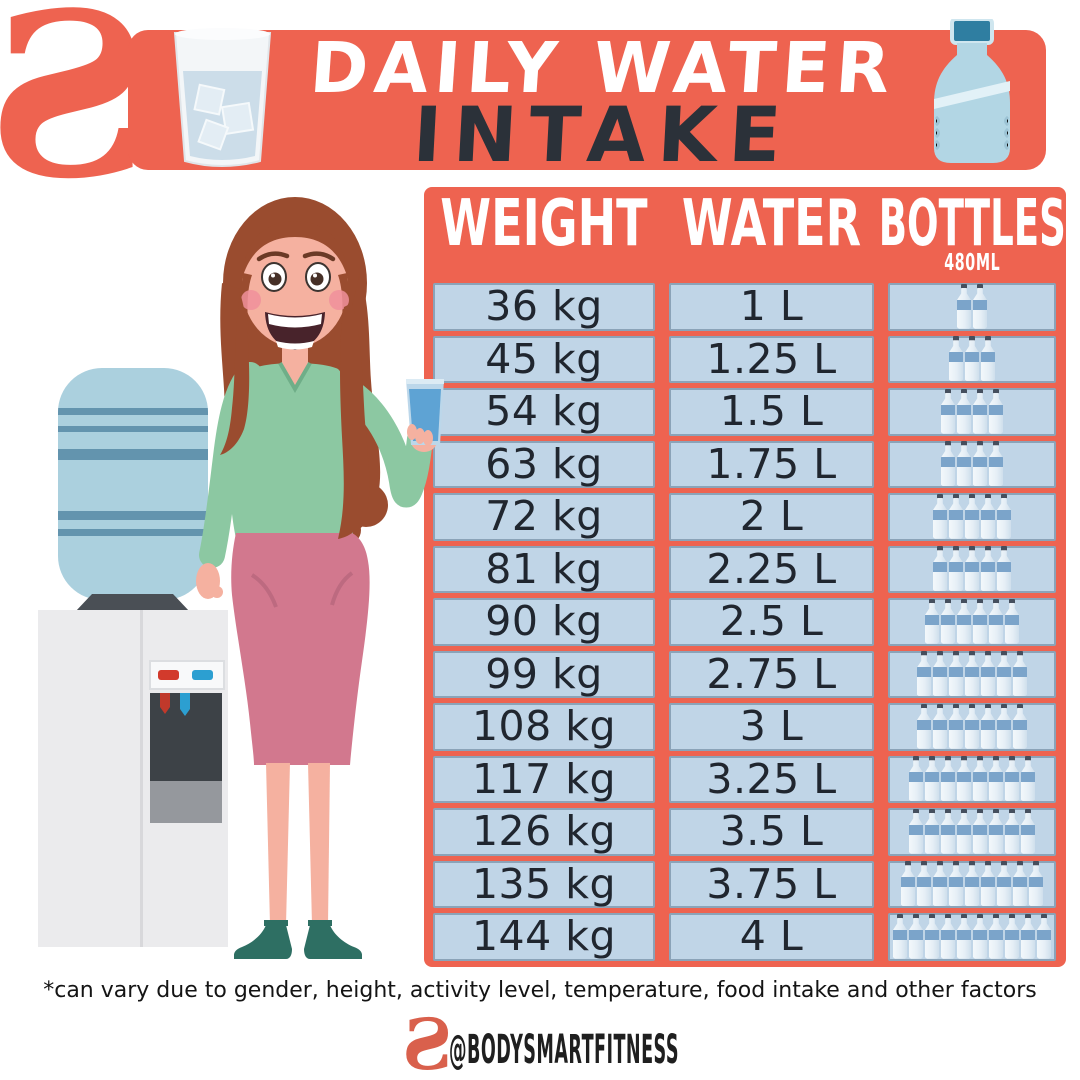  What do you see at coordinates (544, 359) in the screenshot?
I see `weight-cell: 45 kg` at bounding box center [544, 359].